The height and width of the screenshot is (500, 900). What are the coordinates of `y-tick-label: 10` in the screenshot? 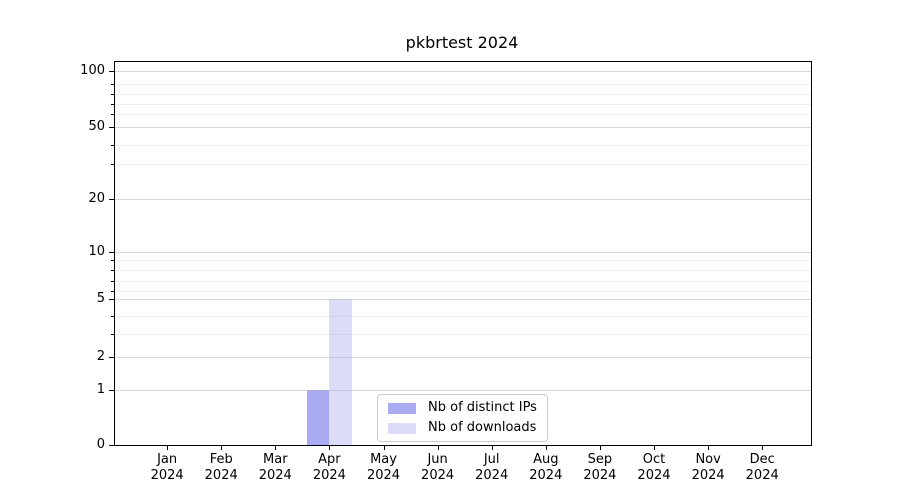 It's located at (96, 251).